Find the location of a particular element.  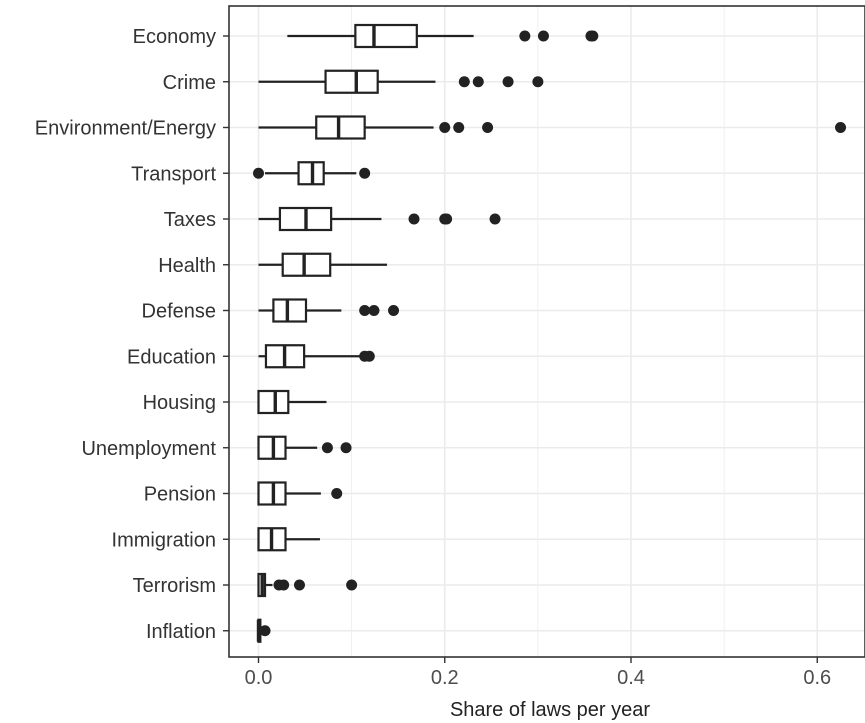

x-tick-label: 0.2 is located at coordinates (445, 678).